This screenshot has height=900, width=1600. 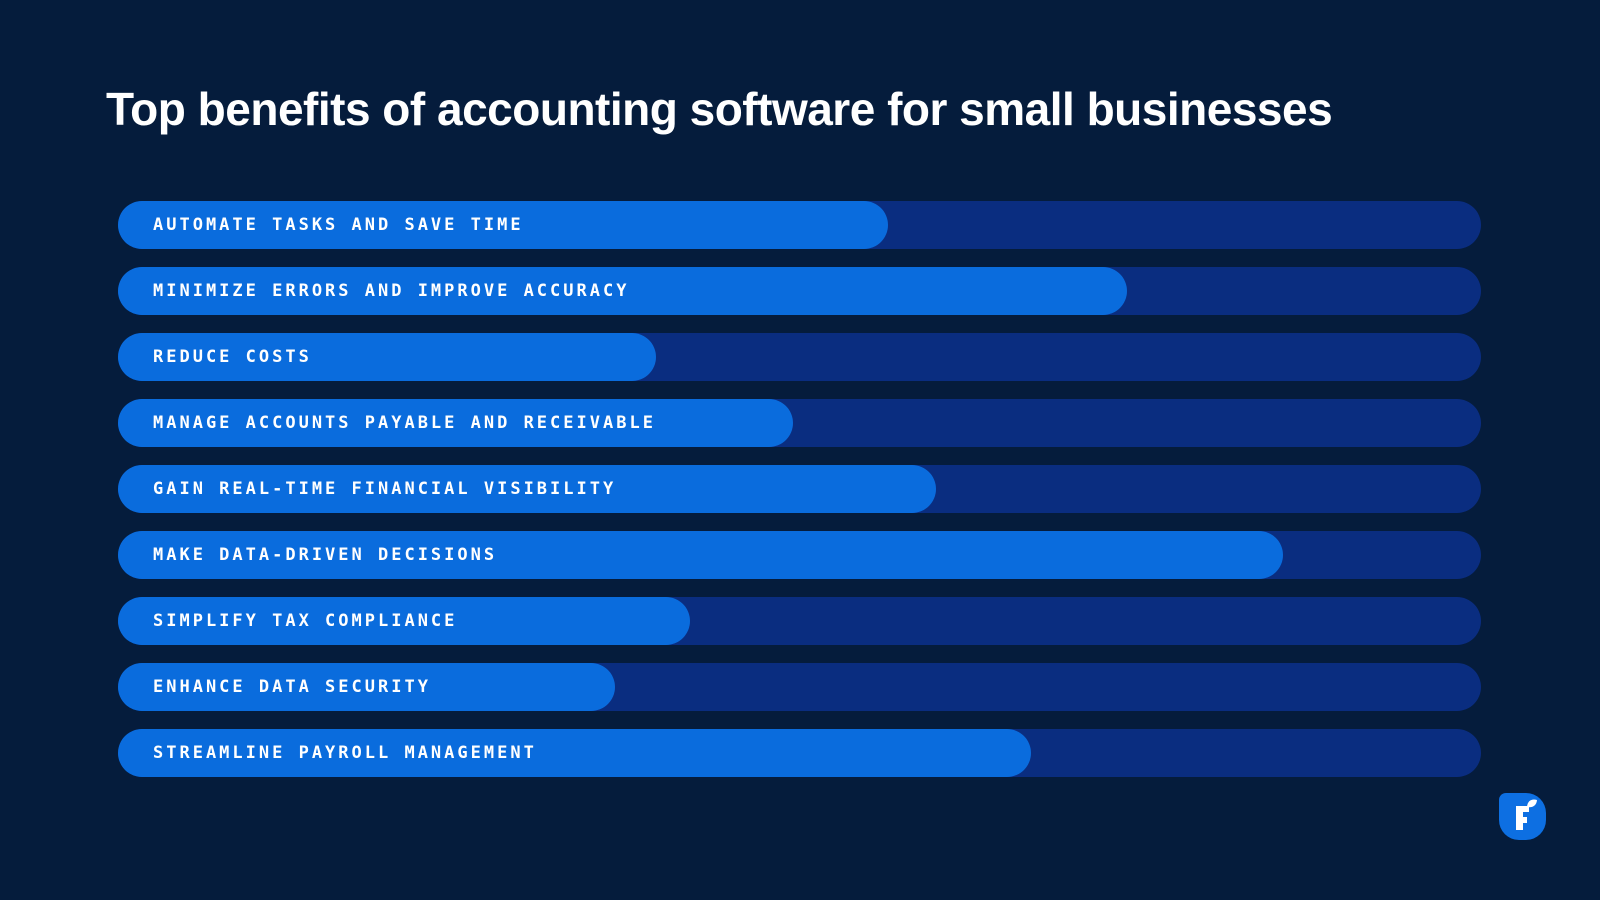 What do you see at coordinates (575, 753) in the screenshot?
I see `bar-fill: STREAMLINE PAYROLL MANAGEMENT` at bounding box center [575, 753].